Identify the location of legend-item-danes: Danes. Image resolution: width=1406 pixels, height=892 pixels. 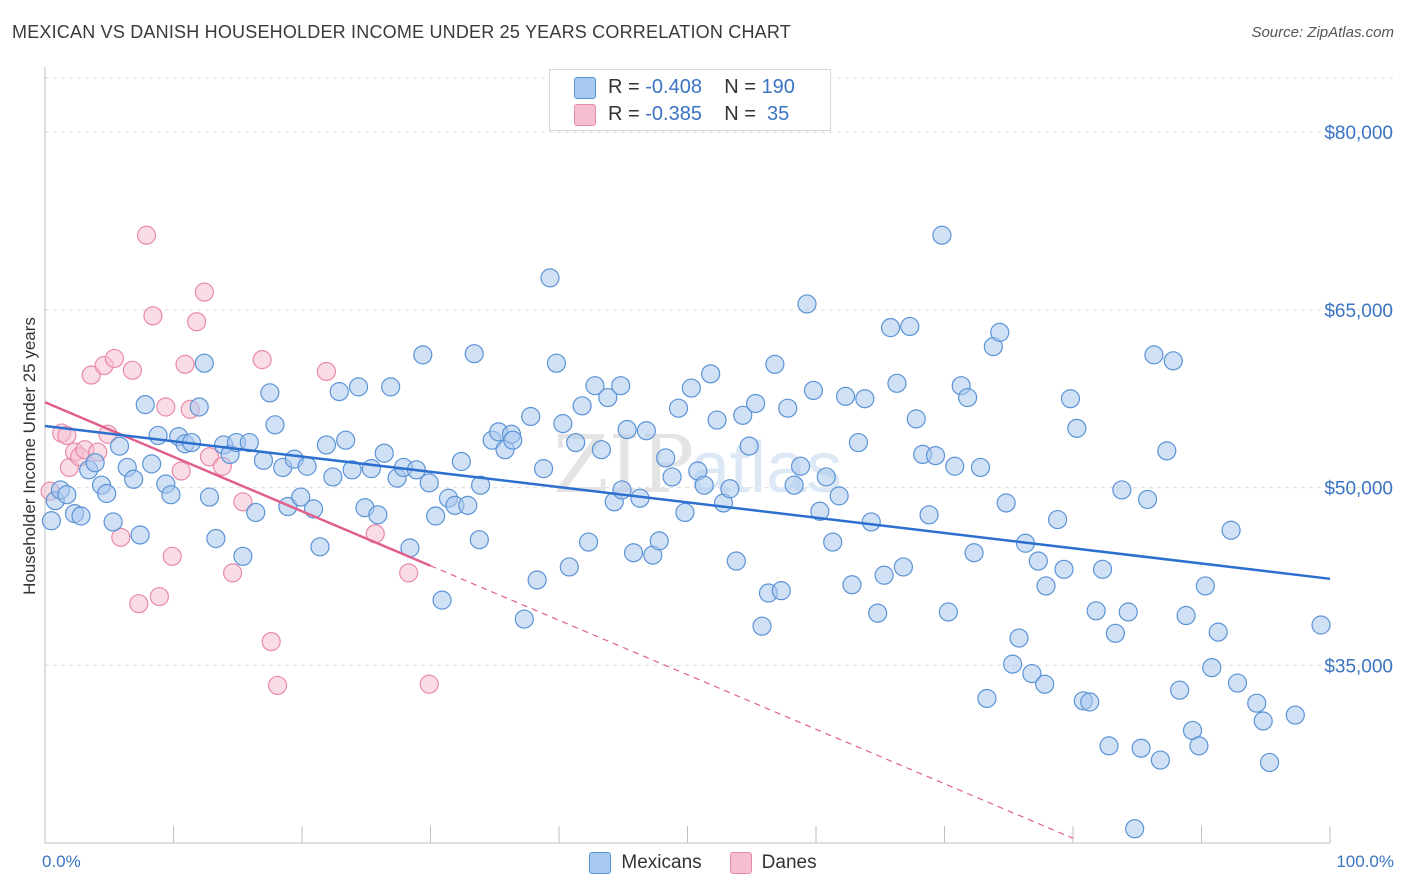
(773, 863).